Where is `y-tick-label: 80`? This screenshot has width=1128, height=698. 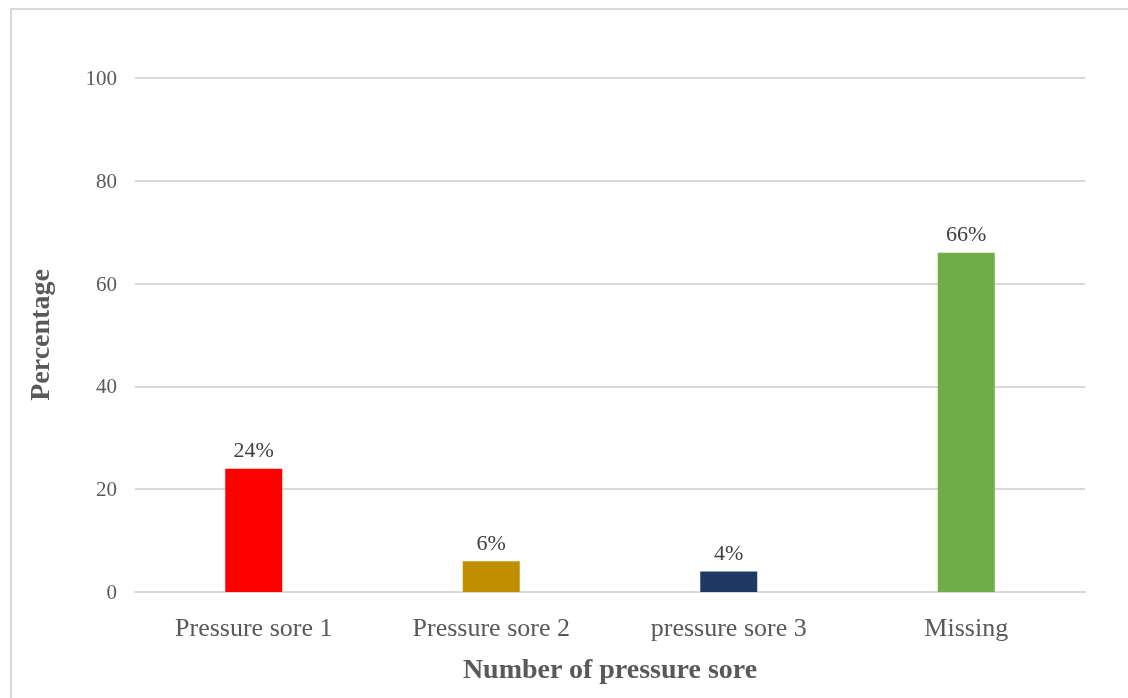 y-tick-label: 80 is located at coordinates (106, 180).